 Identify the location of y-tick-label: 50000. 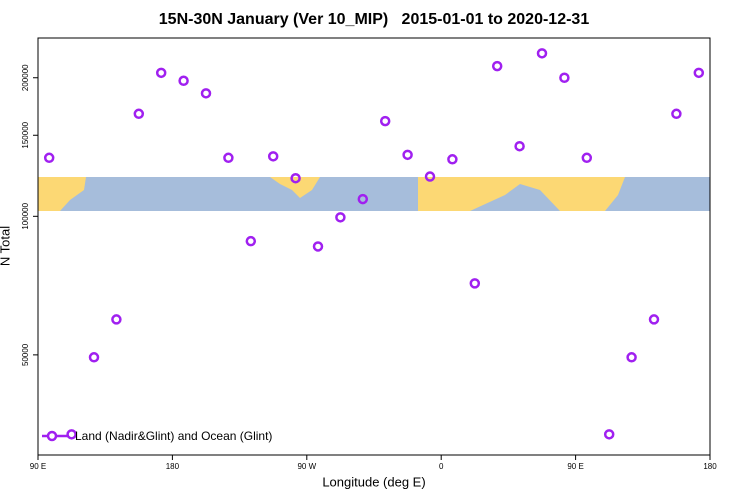
(25, 354).